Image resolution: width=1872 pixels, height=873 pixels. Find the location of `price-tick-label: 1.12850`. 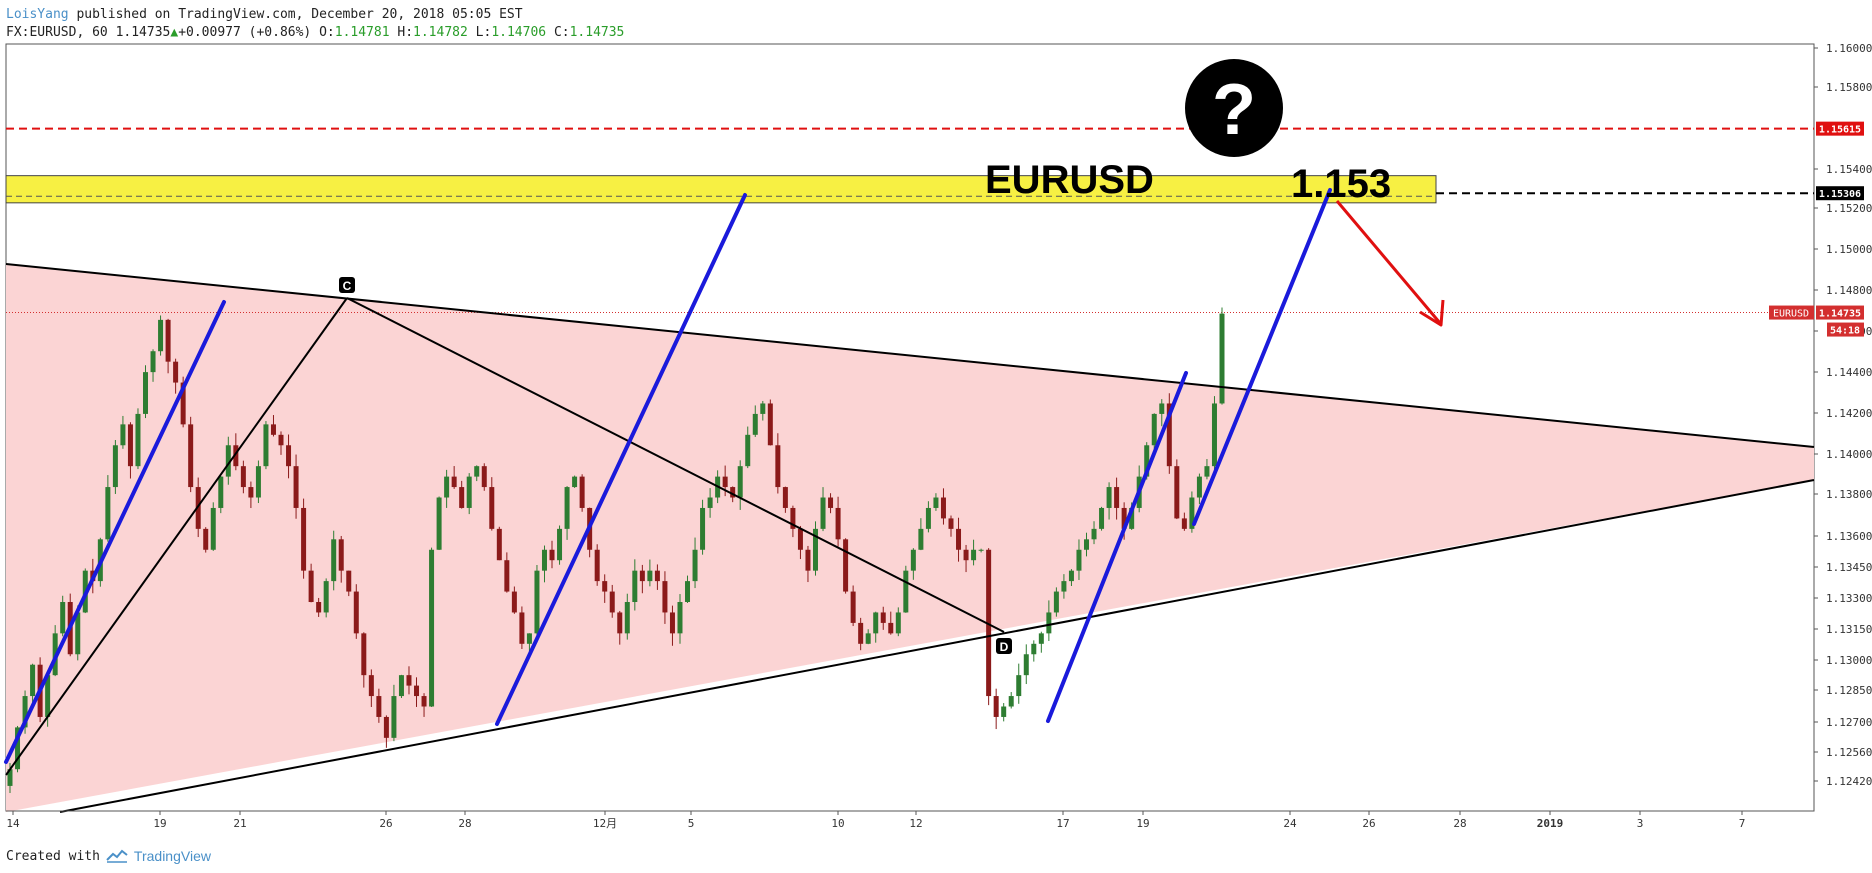

price-tick-label: 1.12850 is located at coordinates (1849, 690).